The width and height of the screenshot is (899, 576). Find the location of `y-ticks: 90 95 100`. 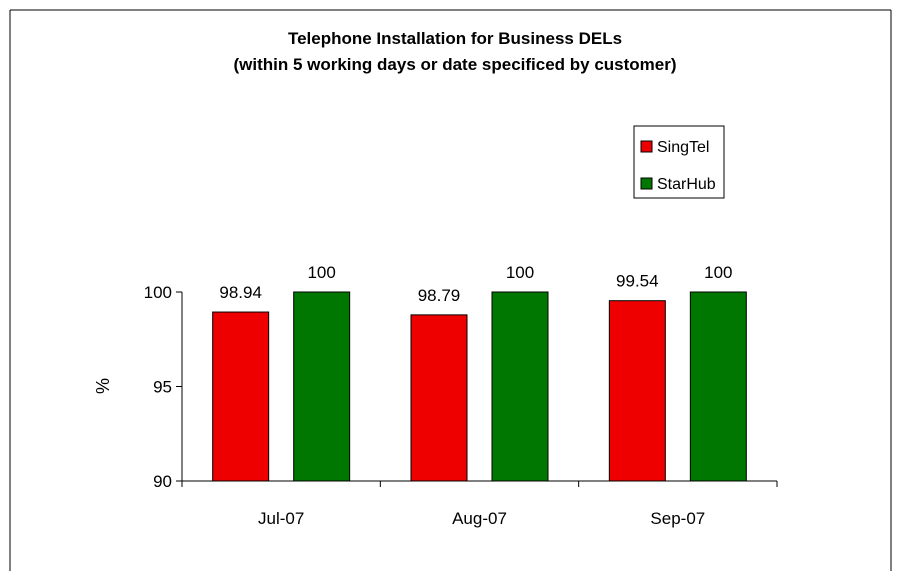

y-ticks: 90 95 100 is located at coordinates (163, 387).